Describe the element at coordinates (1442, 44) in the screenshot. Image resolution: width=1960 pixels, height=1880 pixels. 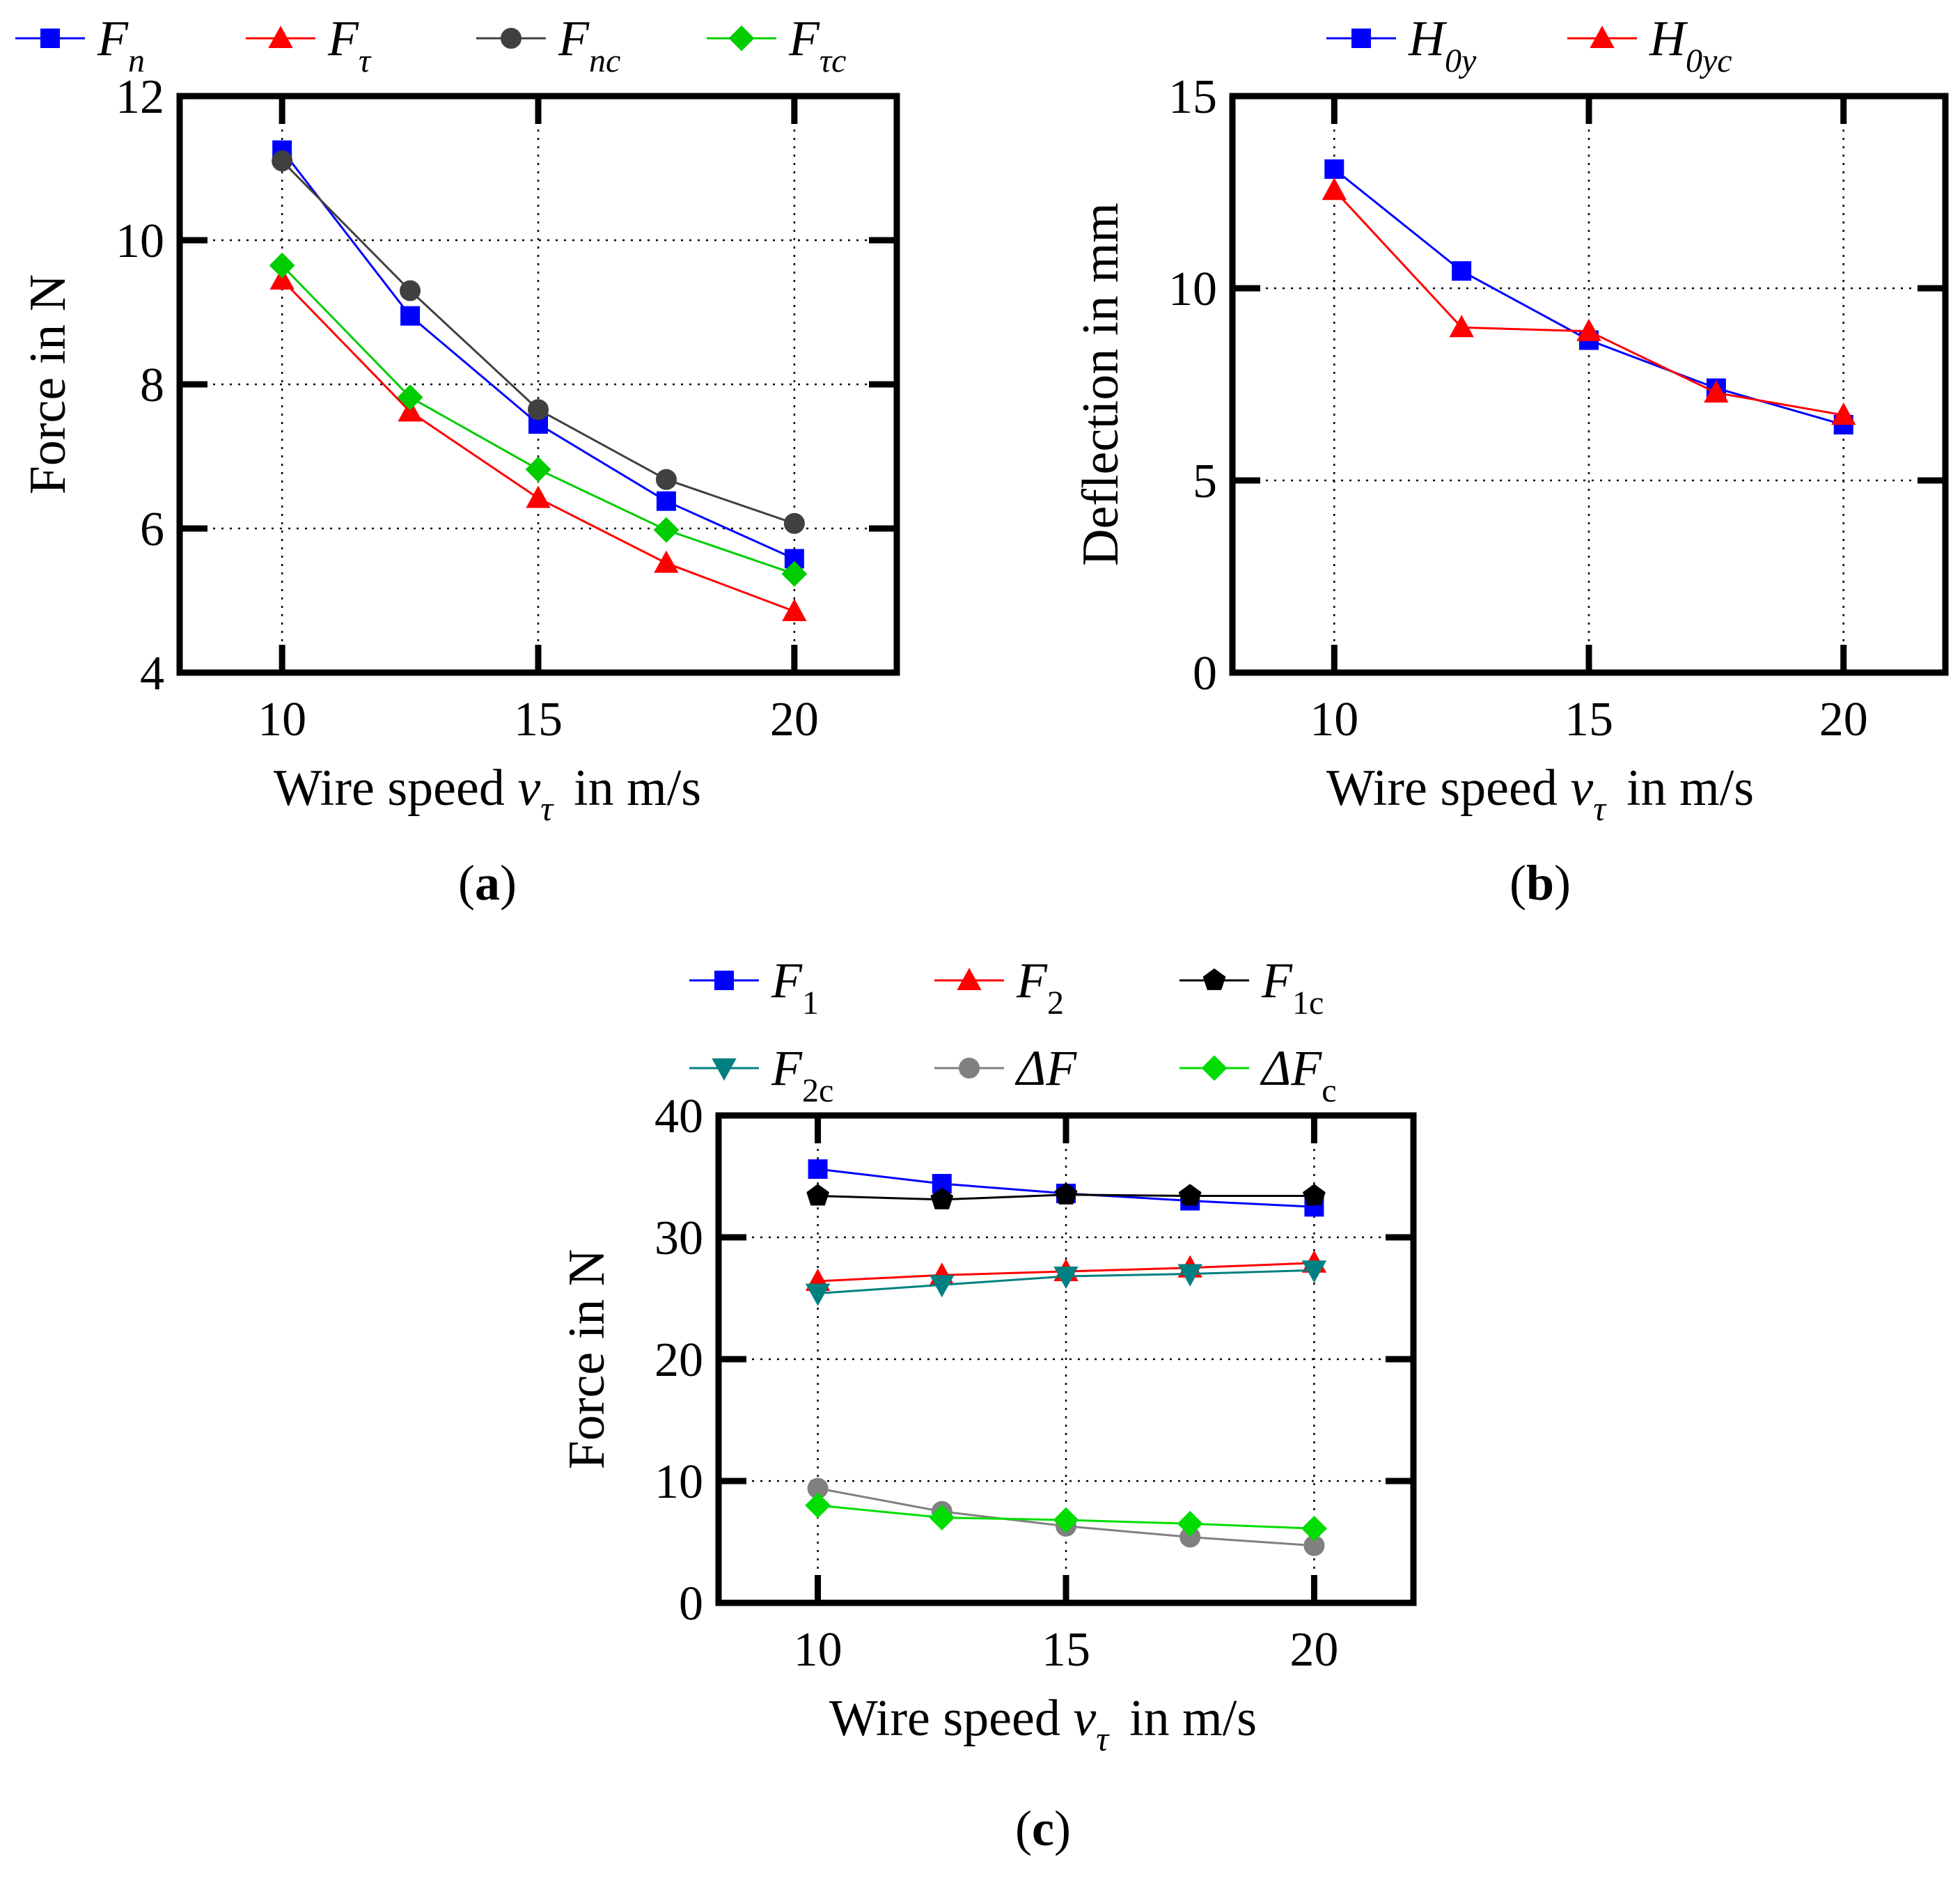
I see `legend-label: H0y` at that location.